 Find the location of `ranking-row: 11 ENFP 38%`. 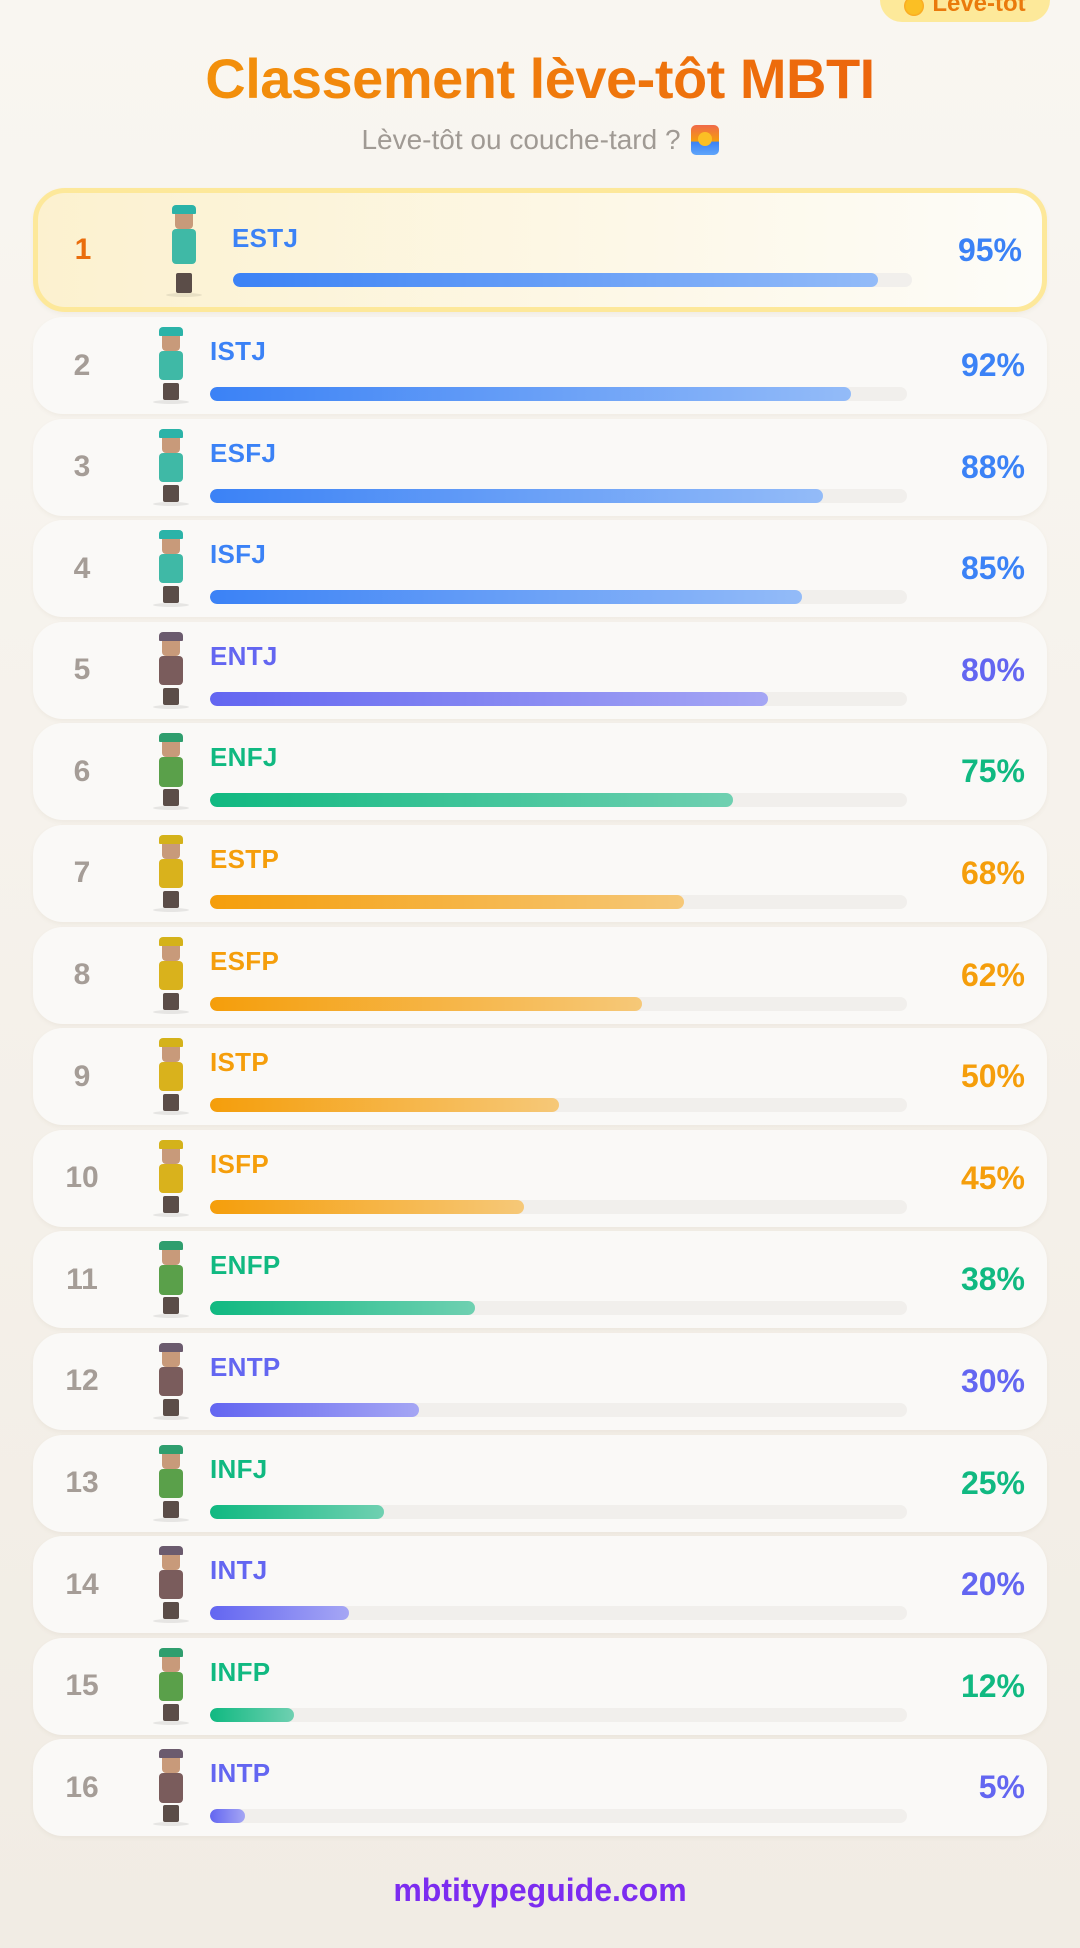

ranking-row: 11 ENFP 38% is located at coordinates (540, 1280).